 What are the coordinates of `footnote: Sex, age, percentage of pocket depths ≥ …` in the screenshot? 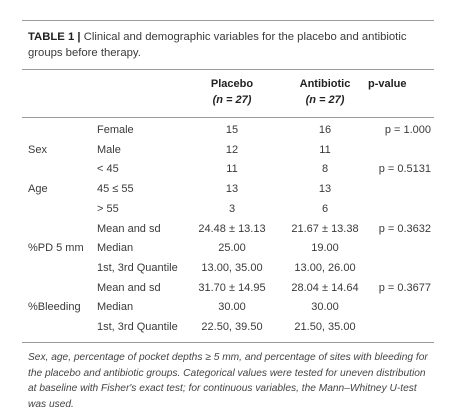 It's located at (228, 381).